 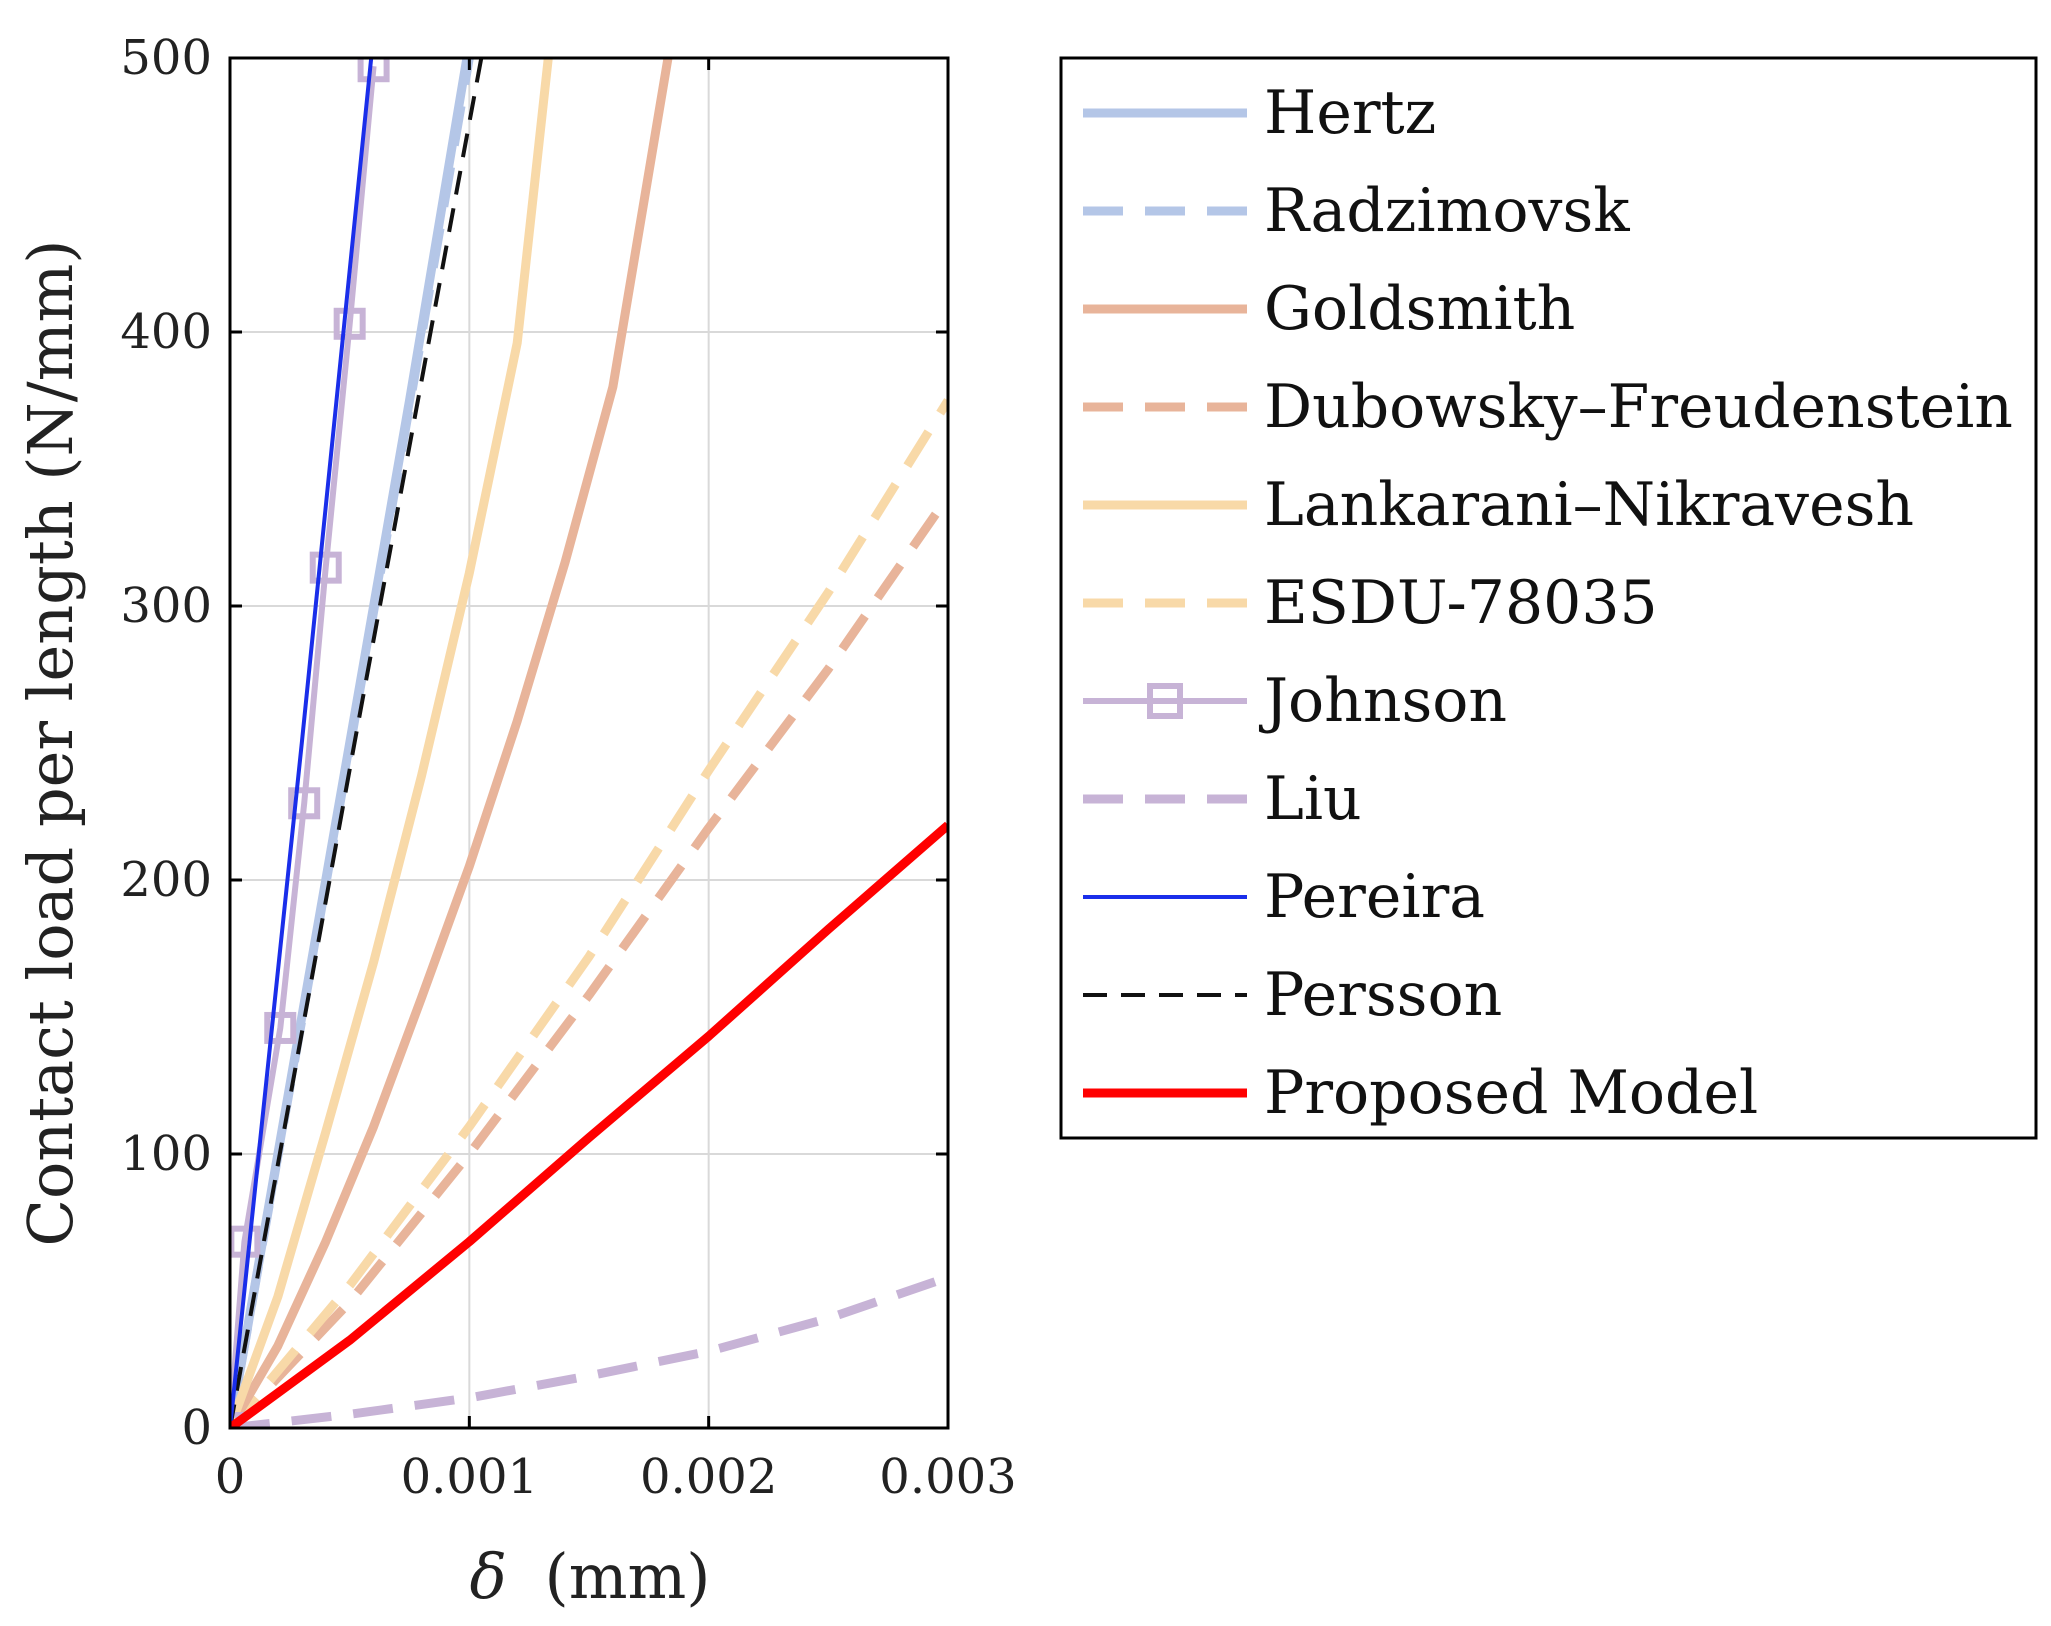 I want to click on legend-item-liu: Liu, so click(x=1222, y=799).